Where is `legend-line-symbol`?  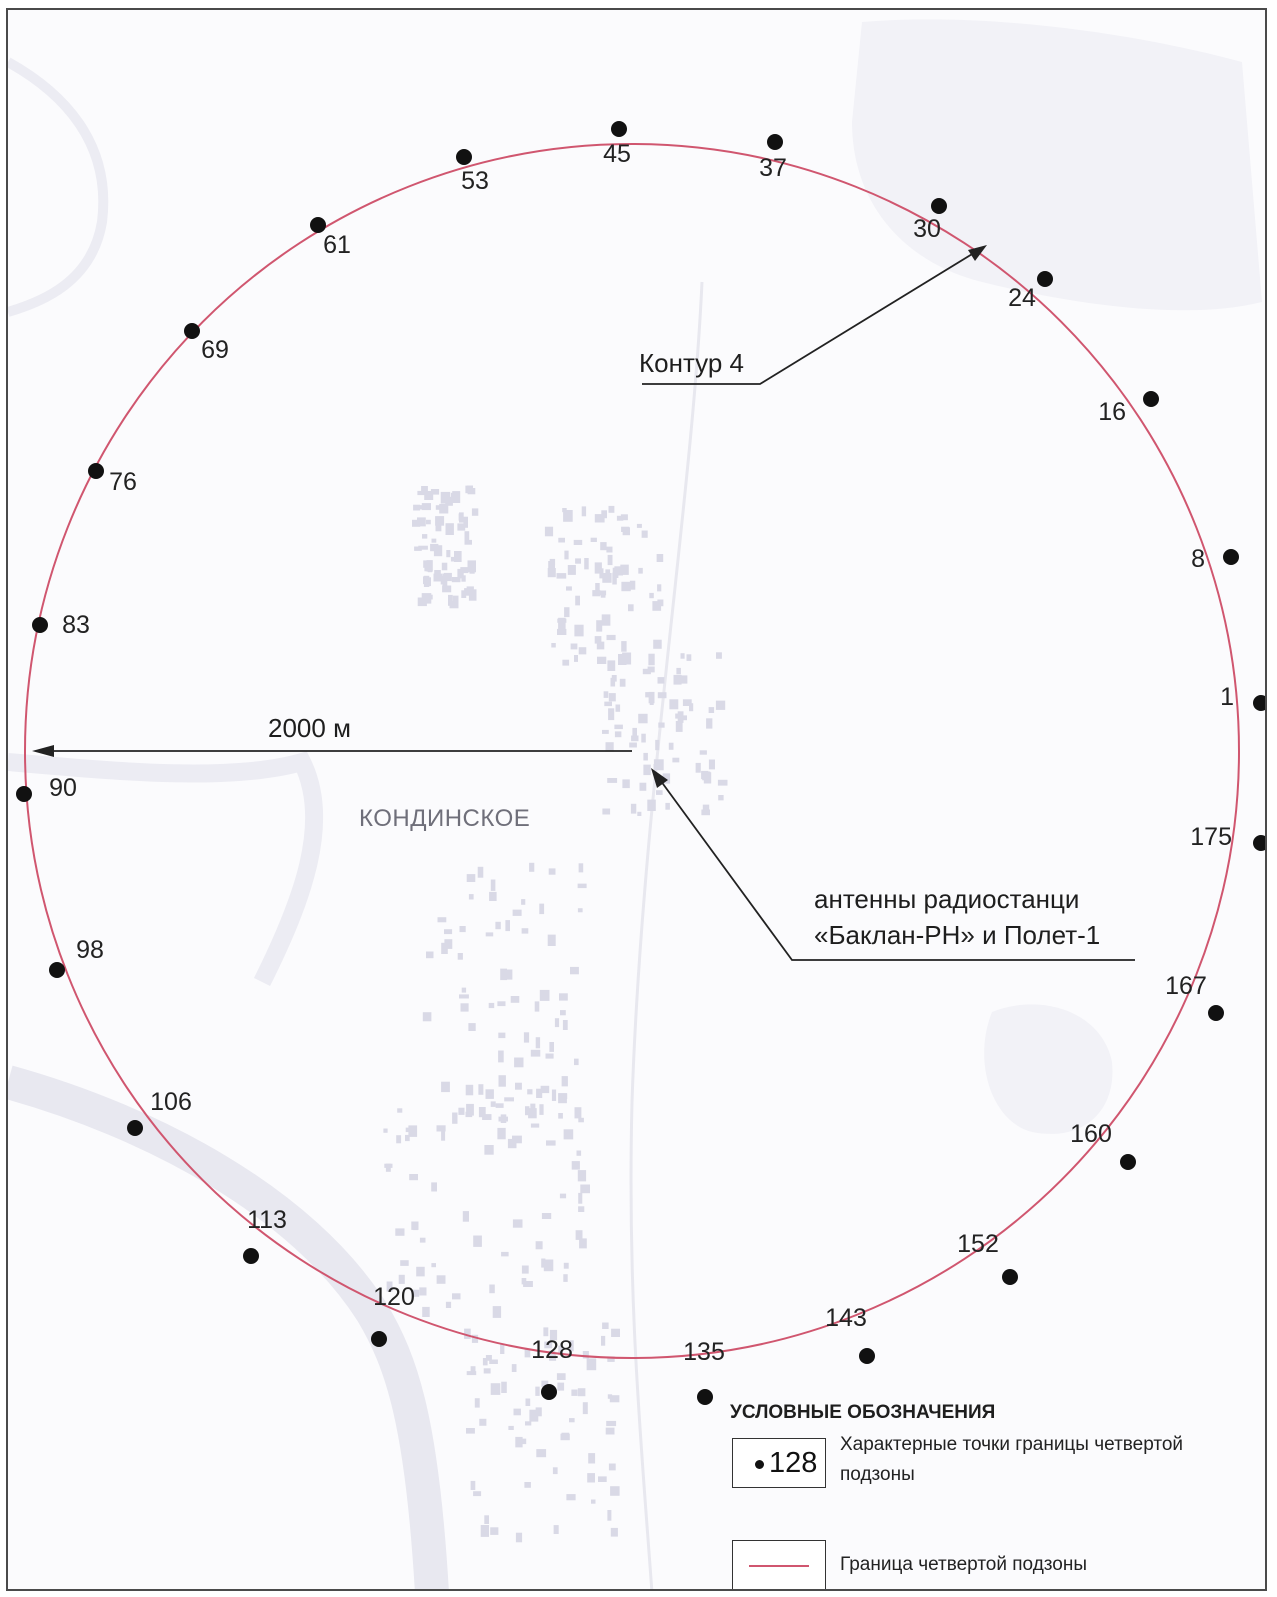
legend-line-symbol is located at coordinates (779, 1564).